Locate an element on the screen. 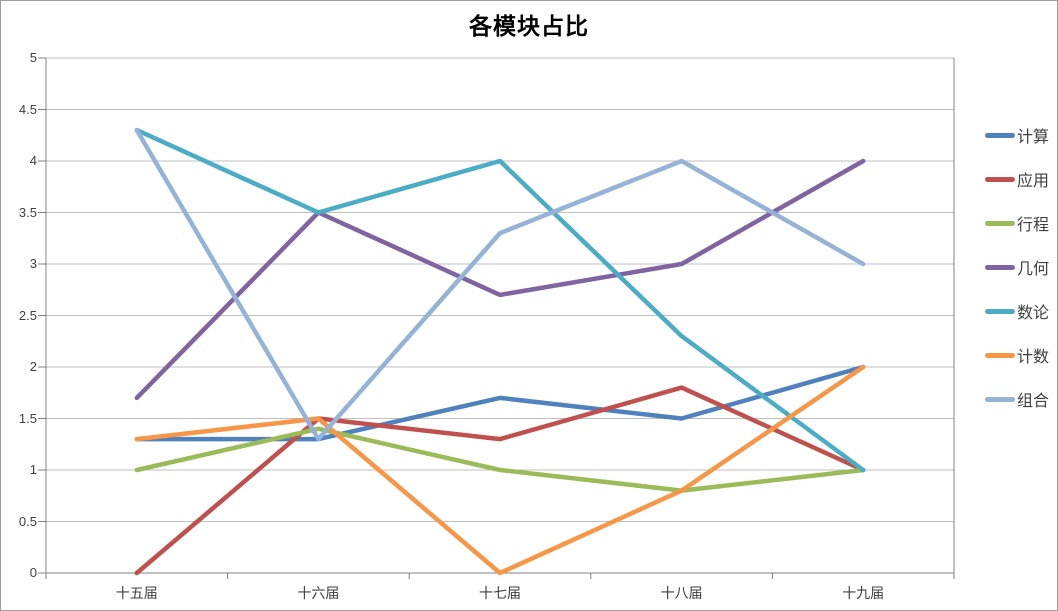 The width and height of the screenshot is (1058, 611). legend-item: 计数 is located at coordinates (1017, 355).